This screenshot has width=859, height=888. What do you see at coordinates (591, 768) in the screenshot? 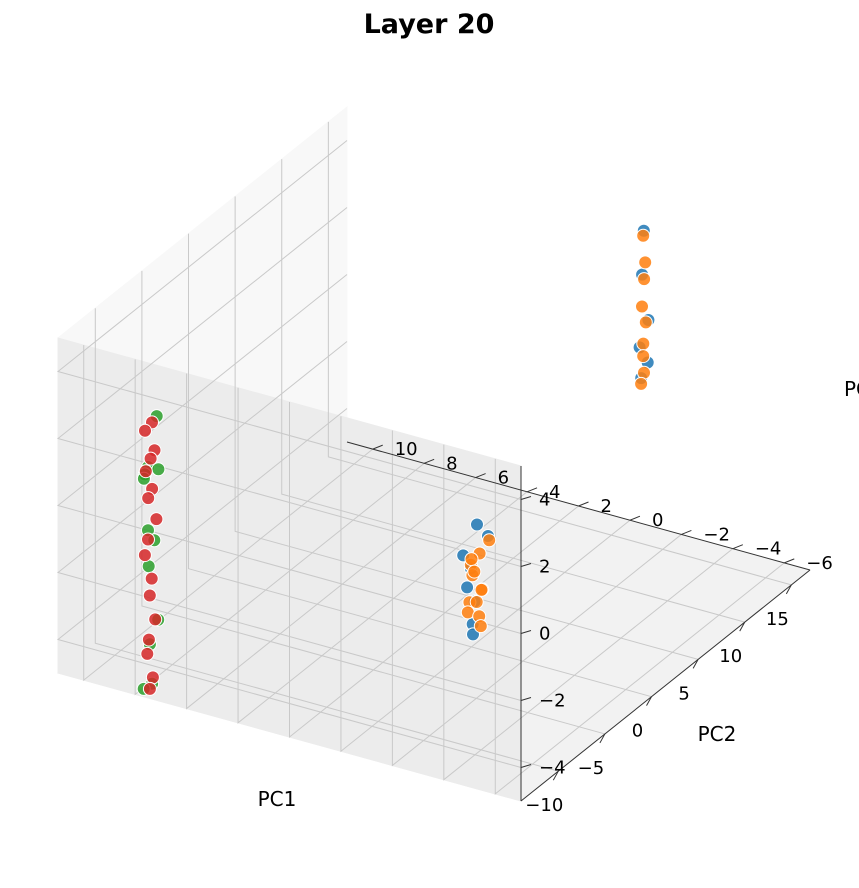
I see `x-tick-label: −5` at bounding box center [591, 768].